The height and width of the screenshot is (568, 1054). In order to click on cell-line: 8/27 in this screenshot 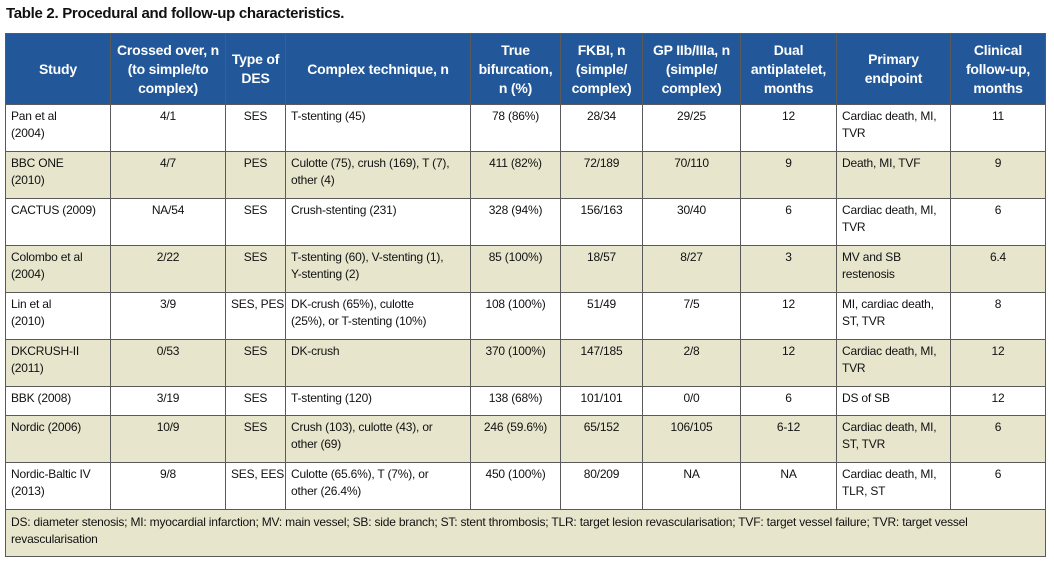, I will do `click(691, 257)`.